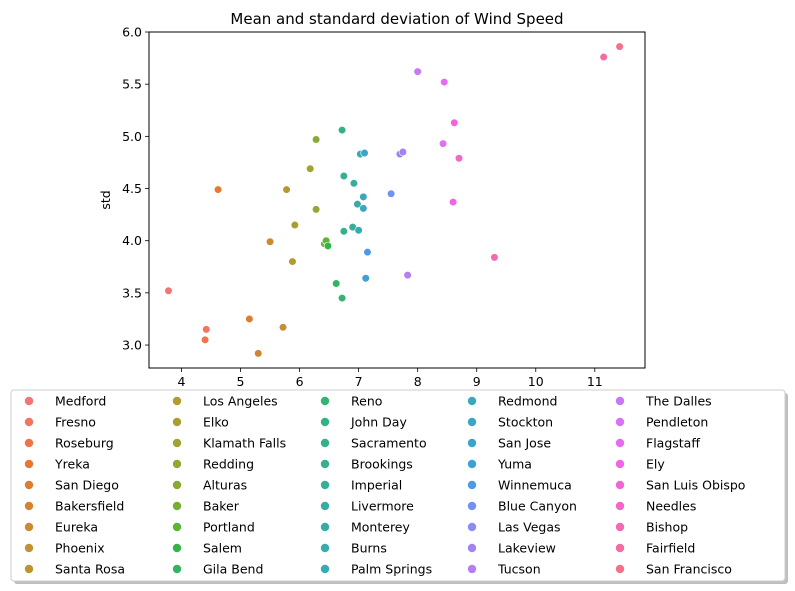 This screenshot has height=591, width=795. Describe the element at coordinates (80, 548) in the screenshot. I see `legend-label: Phoenix` at that location.